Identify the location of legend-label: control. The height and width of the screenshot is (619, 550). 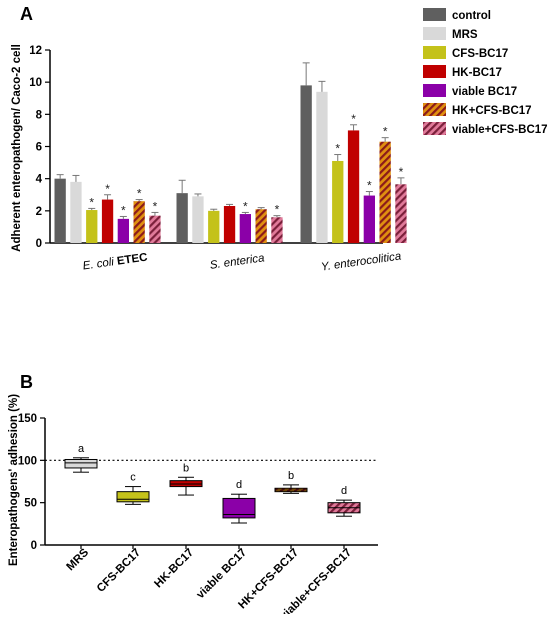
(471, 16).